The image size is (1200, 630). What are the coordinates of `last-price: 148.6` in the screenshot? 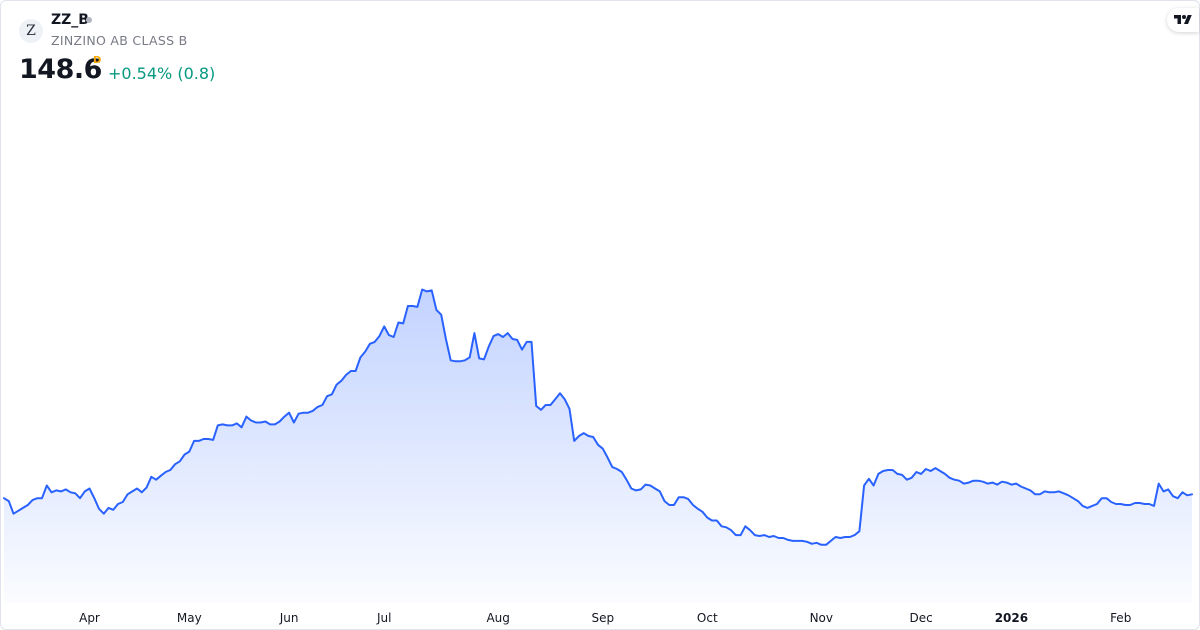 It's located at (60, 69).